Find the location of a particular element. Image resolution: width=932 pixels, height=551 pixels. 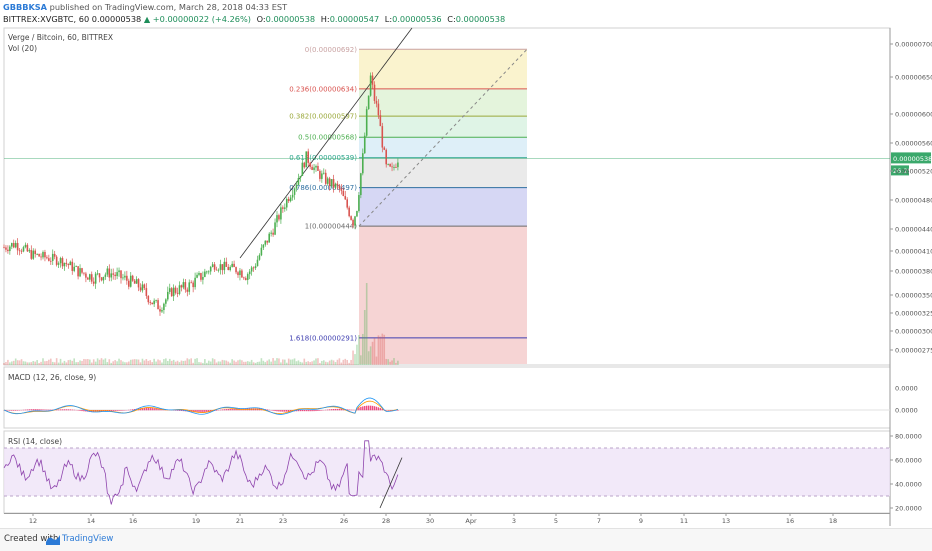

fib-label: 0.382(0.00000597) is located at coordinates (323, 117).